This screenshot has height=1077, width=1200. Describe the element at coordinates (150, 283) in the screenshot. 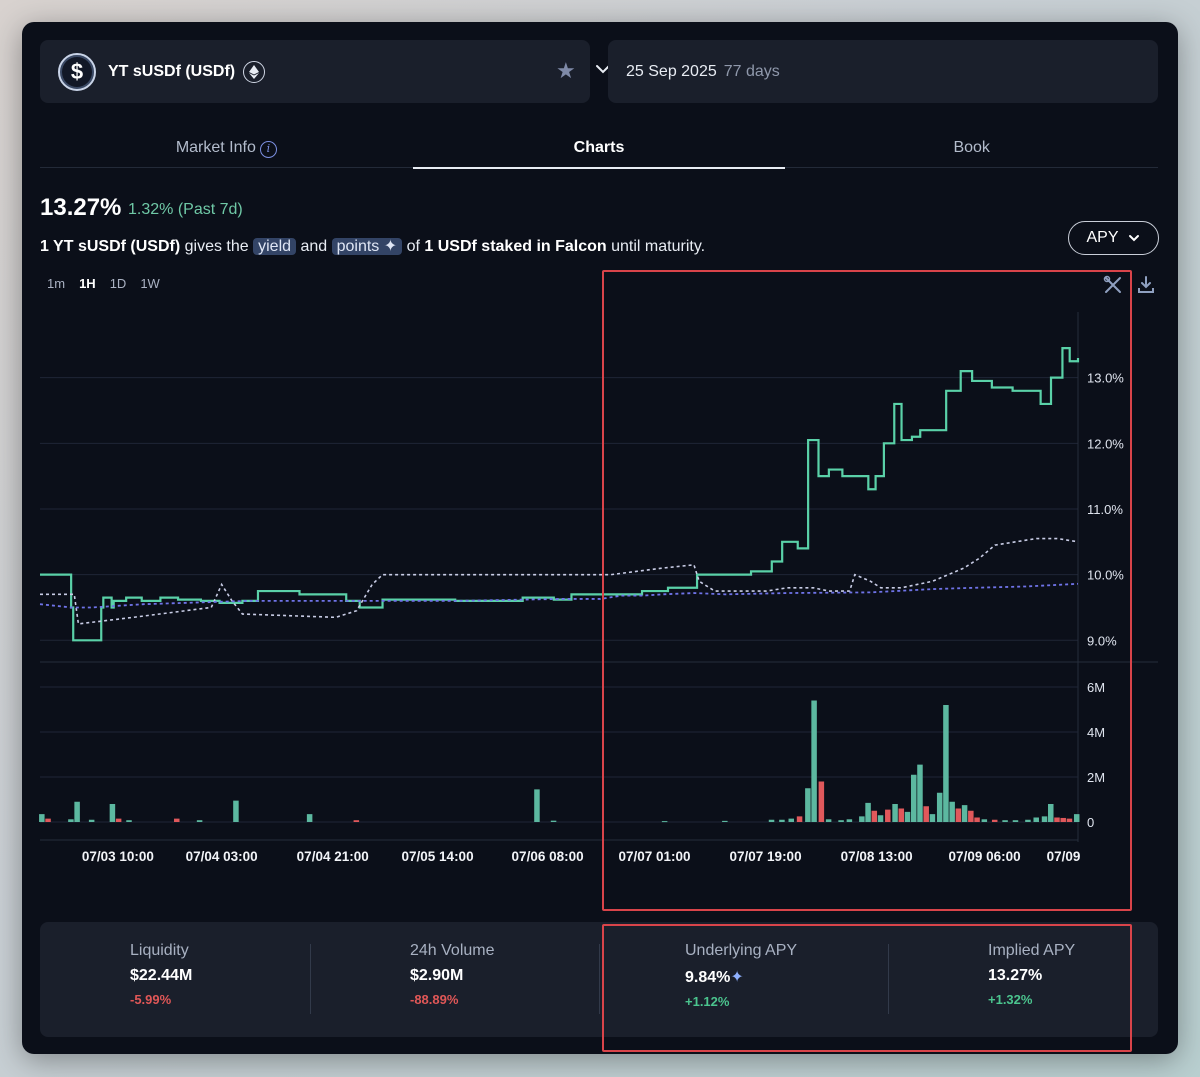

I see `interval-1w: 1W` at that location.